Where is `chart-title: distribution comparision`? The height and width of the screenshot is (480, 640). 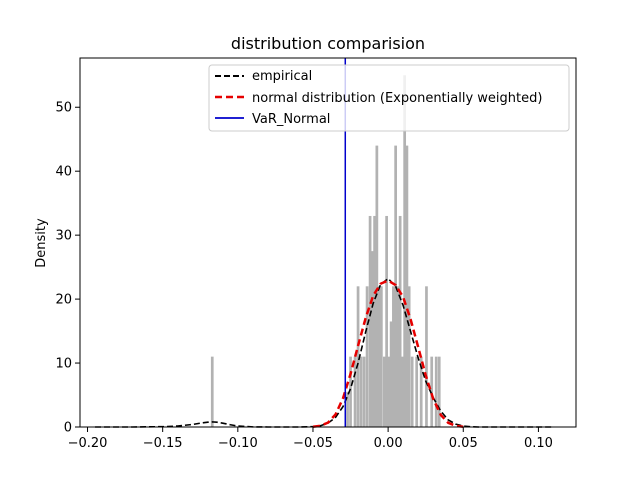
chart-title: distribution comparision is located at coordinates (328, 43).